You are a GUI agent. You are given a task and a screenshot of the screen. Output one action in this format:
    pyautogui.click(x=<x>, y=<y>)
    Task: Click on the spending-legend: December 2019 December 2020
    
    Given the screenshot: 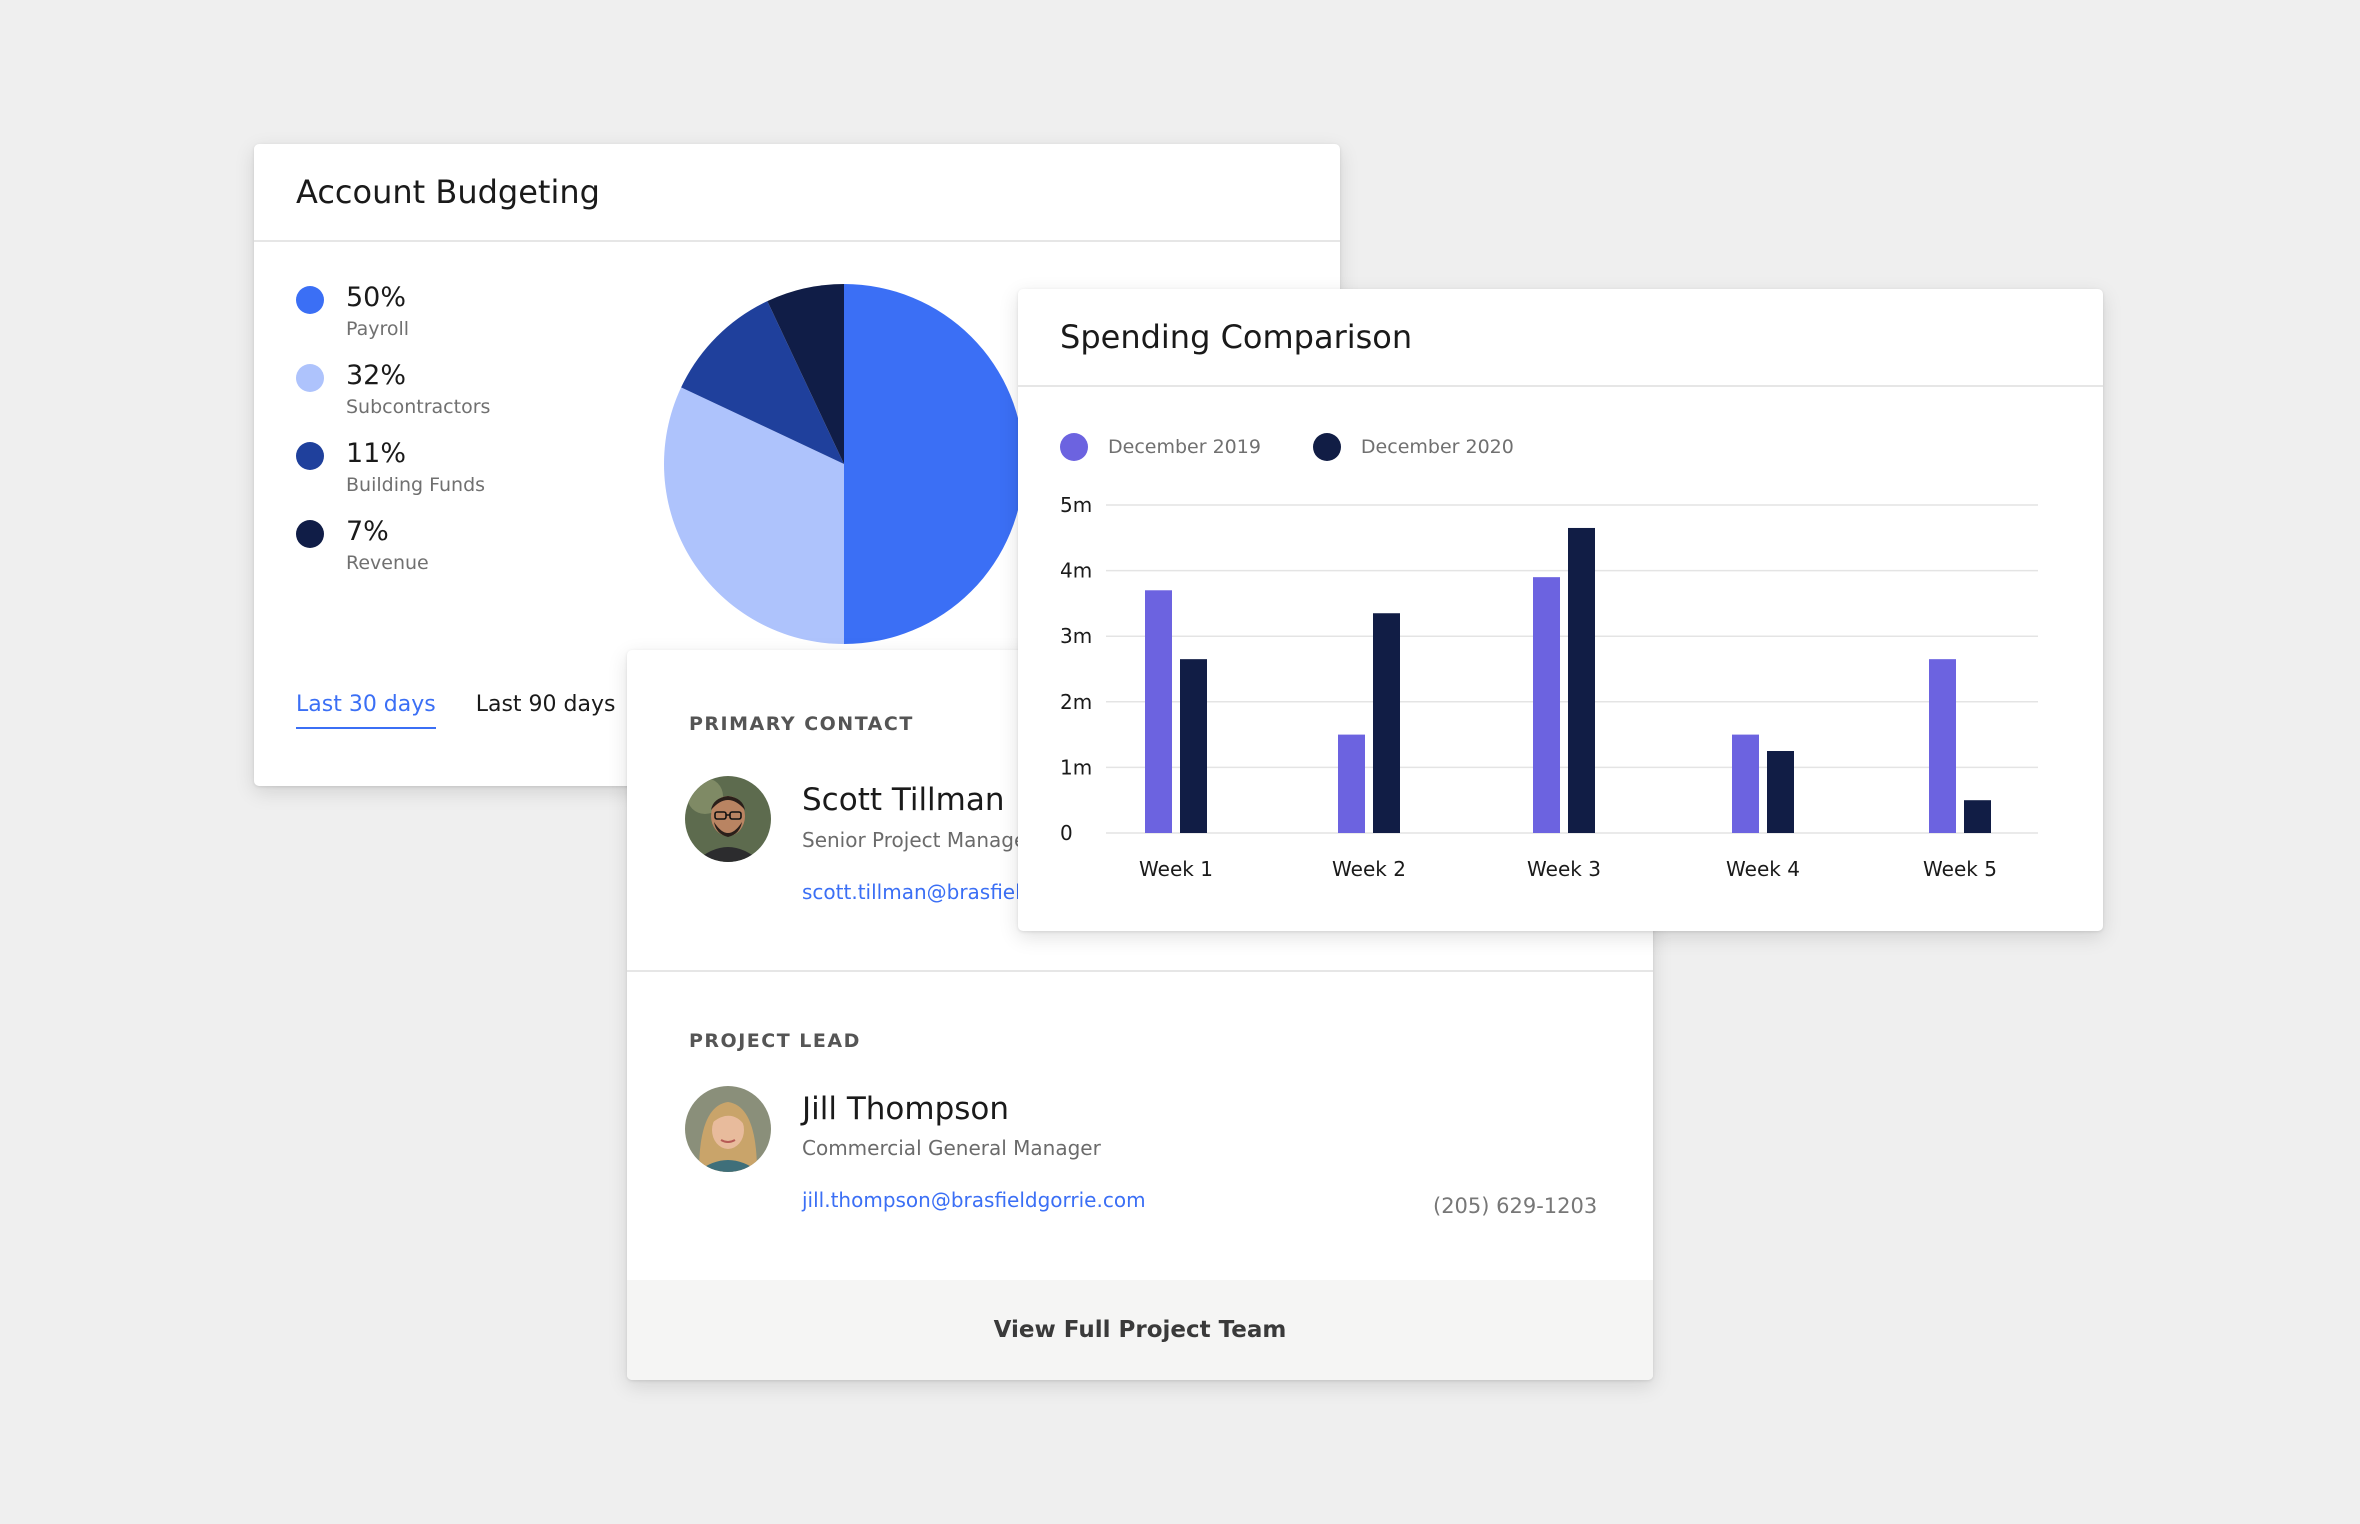 What is the action you would take?
    pyautogui.click(x=1313, y=447)
    